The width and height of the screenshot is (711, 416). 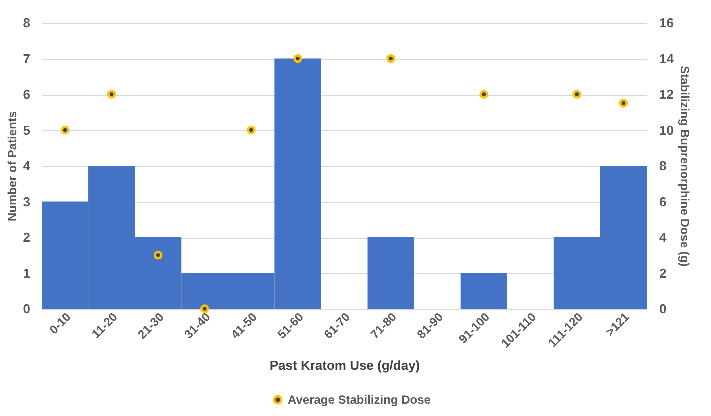 I want to click on y-tick-label: 8, so click(x=26, y=23).